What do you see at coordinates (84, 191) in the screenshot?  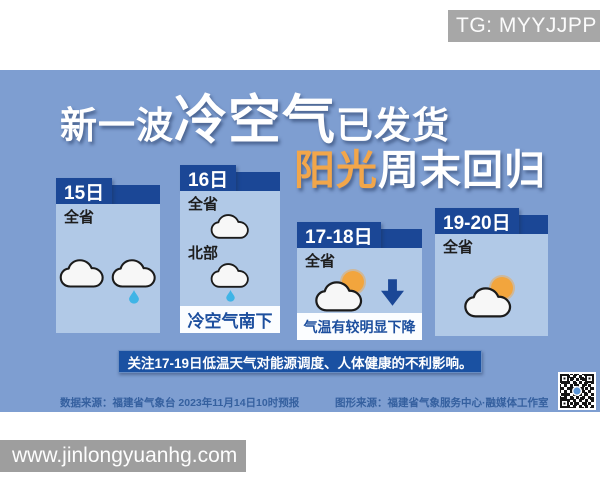 I see `panel-date-label: 15日` at bounding box center [84, 191].